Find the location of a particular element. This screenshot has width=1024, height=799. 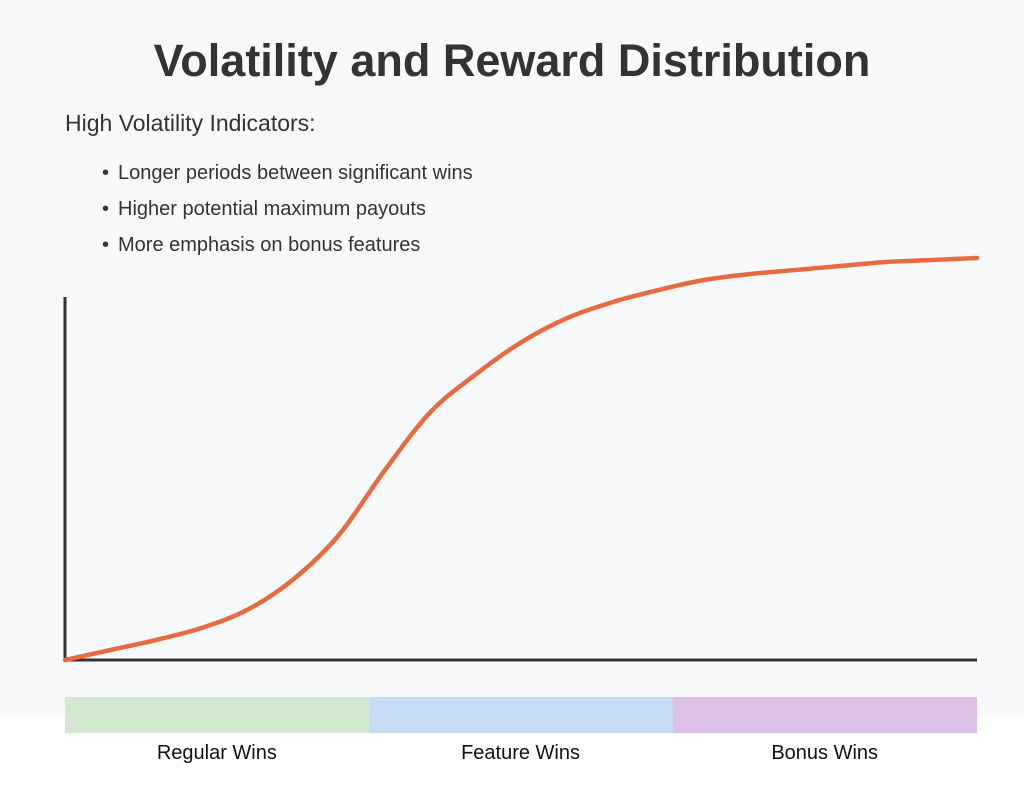

band-regular-wins is located at coordinates (217, 715).